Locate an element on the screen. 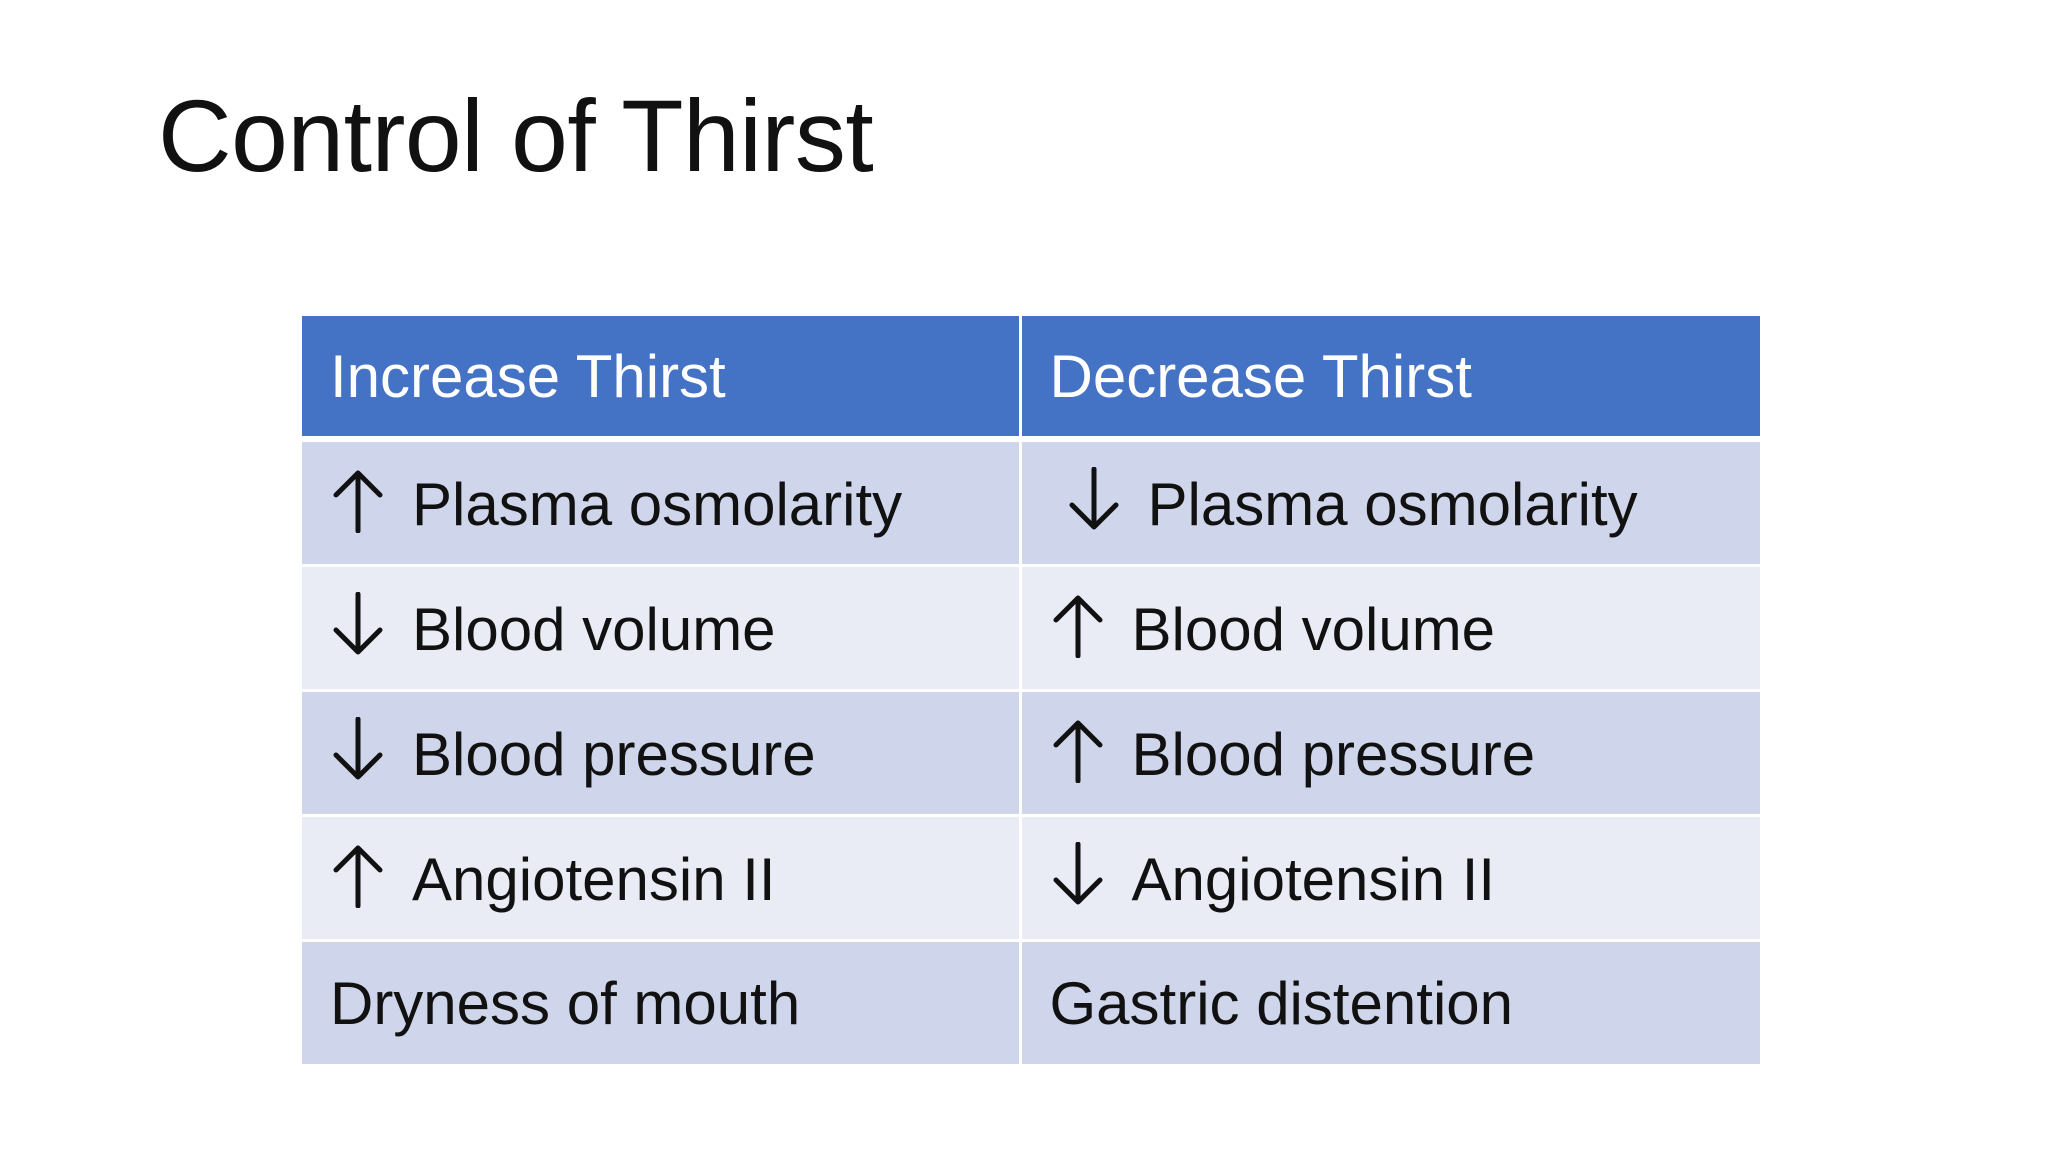  table-cell-decrease: Gastric distention is located at coordinates (1390, 1003).